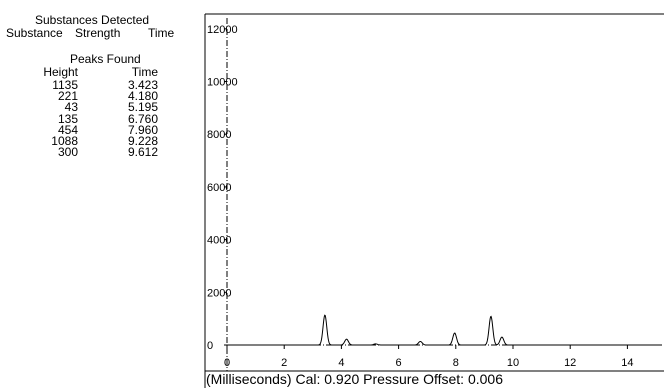  What do you see at coordinates (102, 130) in the screenshot?
I see `peak-row: 454 7.960` at bounding box center [102, 130].